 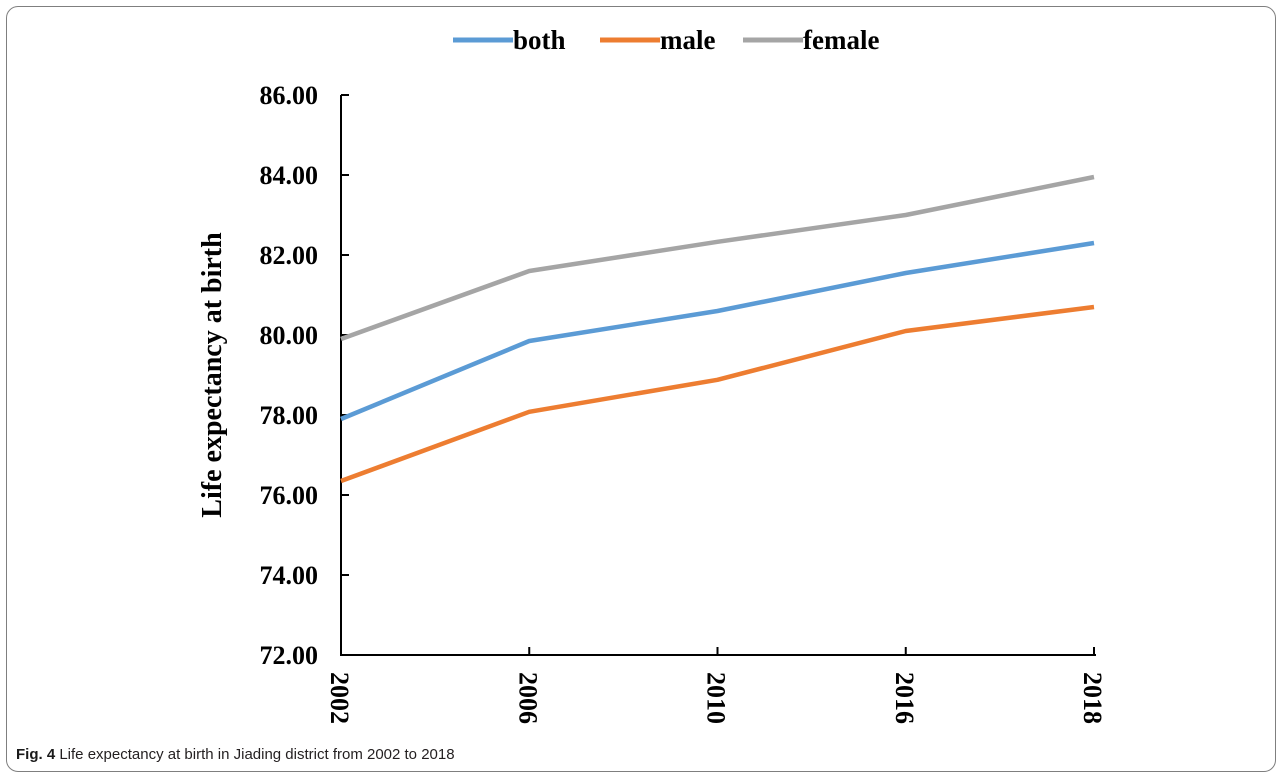 I want to click on x-tick-label: 2016, so click(x=904, y=698).